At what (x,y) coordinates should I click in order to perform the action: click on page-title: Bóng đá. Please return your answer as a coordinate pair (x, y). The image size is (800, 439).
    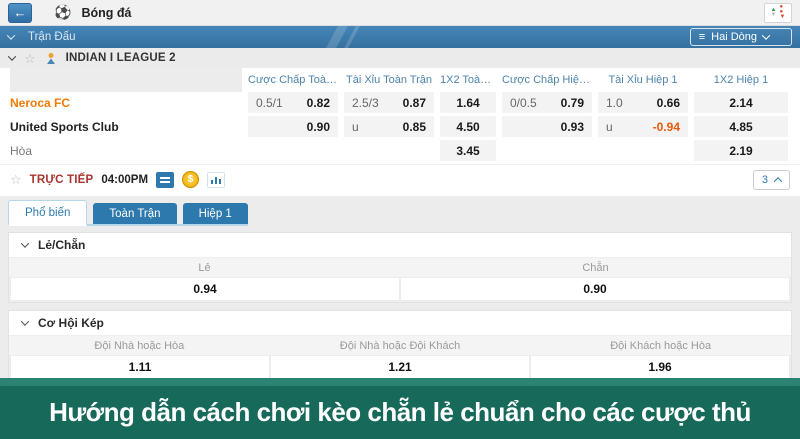
    Looking at the image, I should click on (106, 12).